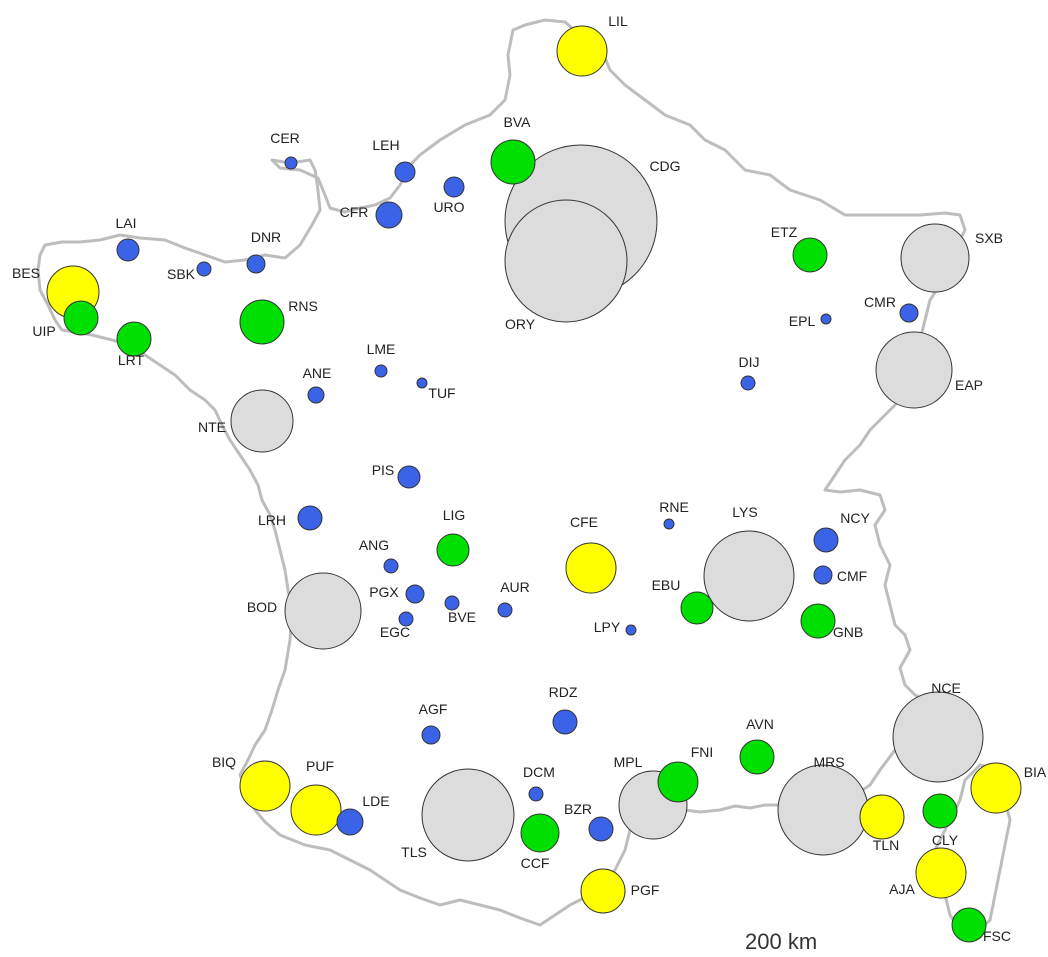 This screenshot has width=1048, height=957. I want to click on airport-label-lil: LIL, so click(618, 21).